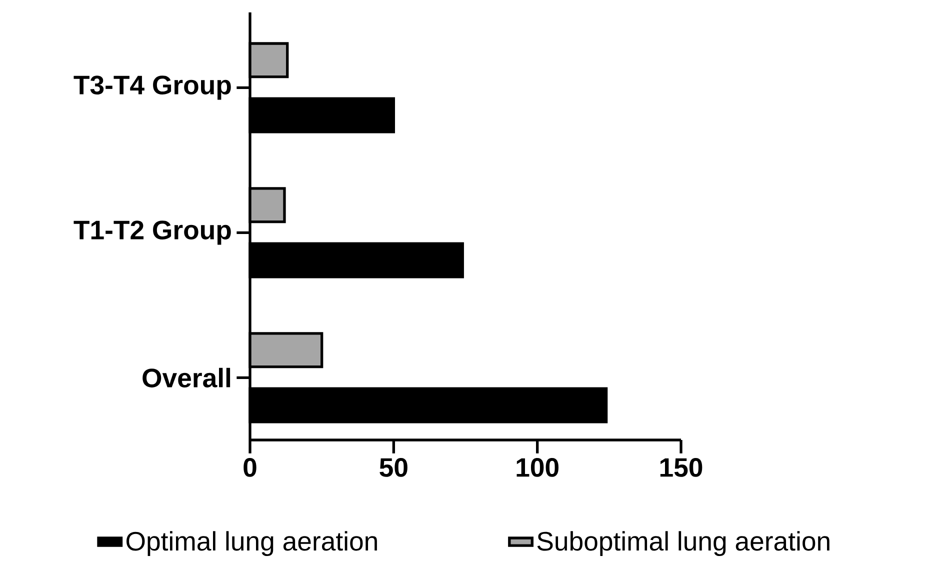  Describe the element at coordinates (394, 467) in the screenshot. I see `x-tick-label: 50` at that location.